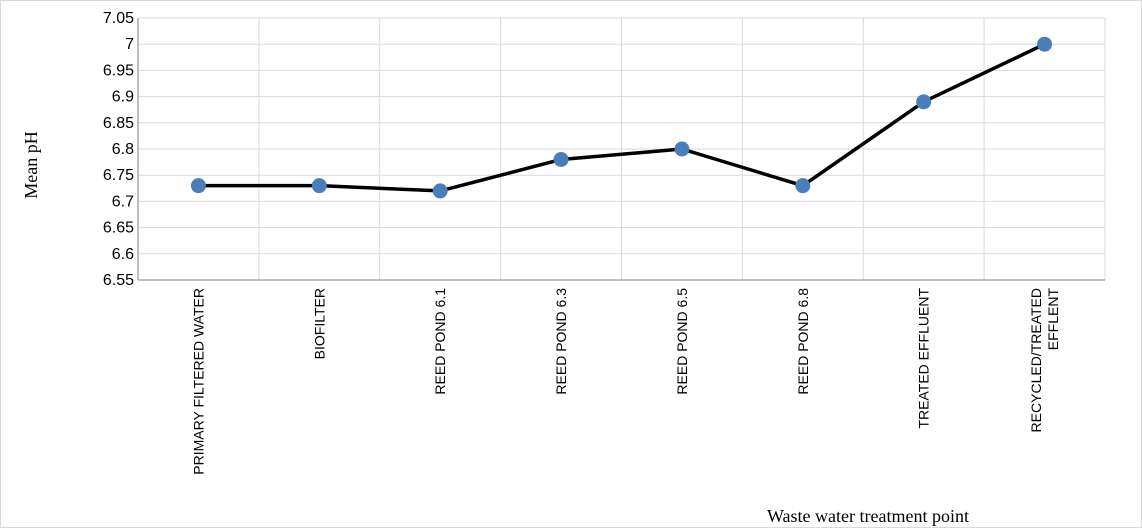 The image size is (1142, 528). What do you see at coordinates (31, 164) in the screenshot?
I see `y-axis-title: Mean pH` at bounding box center [31, 164].